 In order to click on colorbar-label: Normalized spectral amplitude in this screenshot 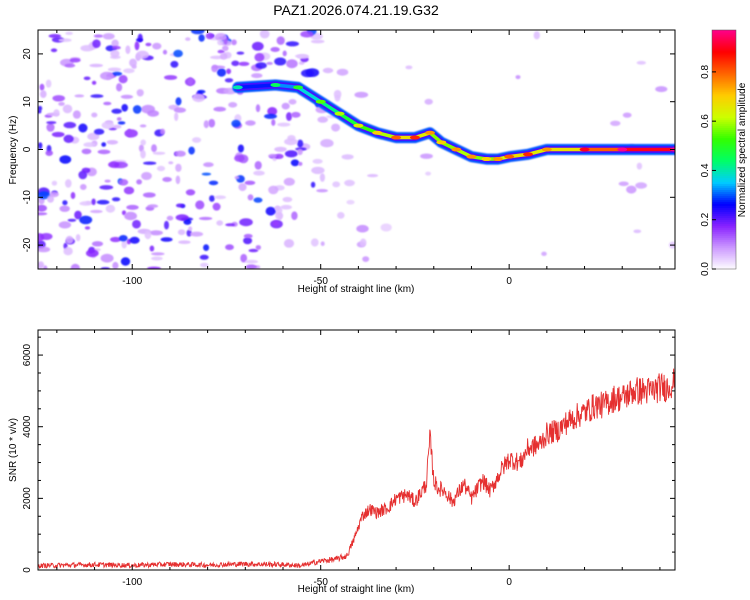, I will do `click(742, 149)`.